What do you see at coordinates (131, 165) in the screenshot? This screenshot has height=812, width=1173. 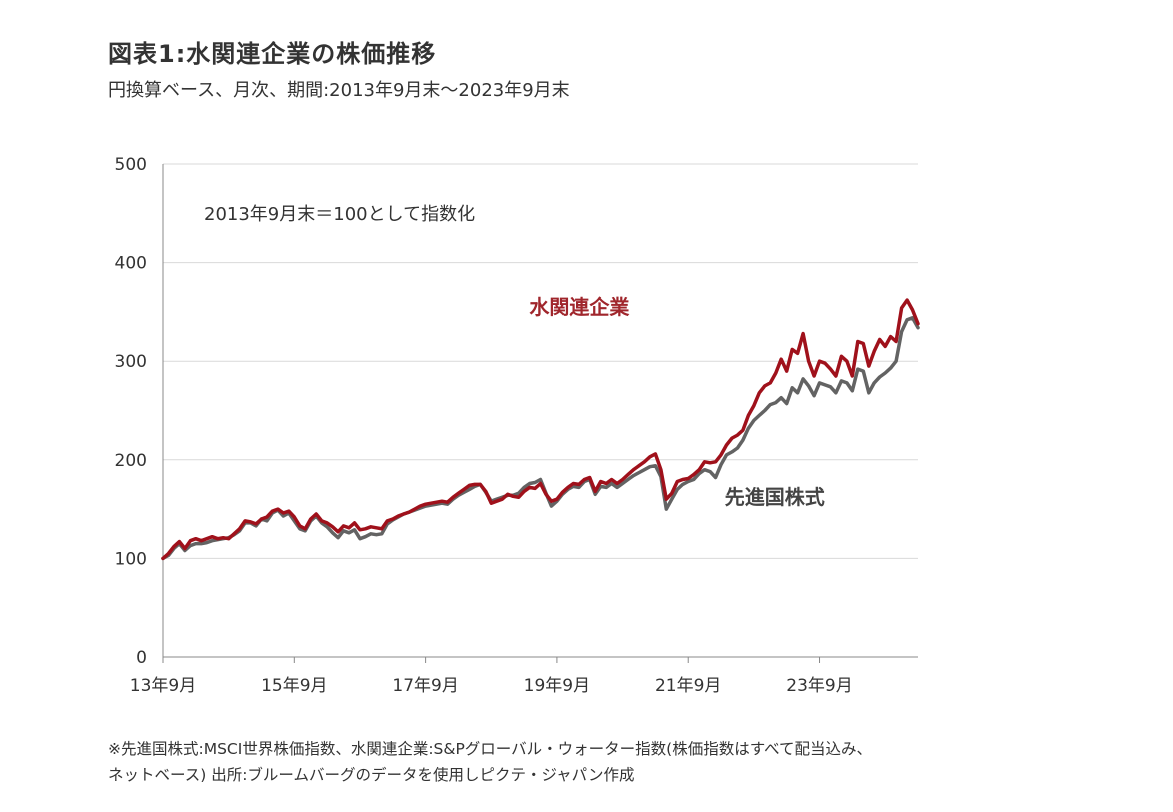 I see `y-tick-label: 500` at bounding box center [131, 165].